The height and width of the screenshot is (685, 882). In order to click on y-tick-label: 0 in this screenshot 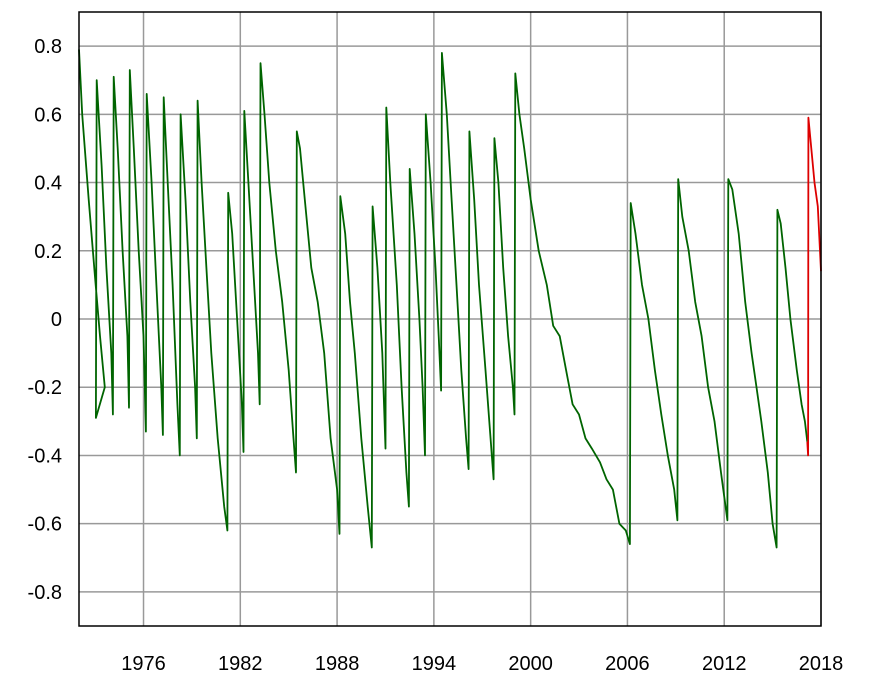, I will do `click(56, 320)`.